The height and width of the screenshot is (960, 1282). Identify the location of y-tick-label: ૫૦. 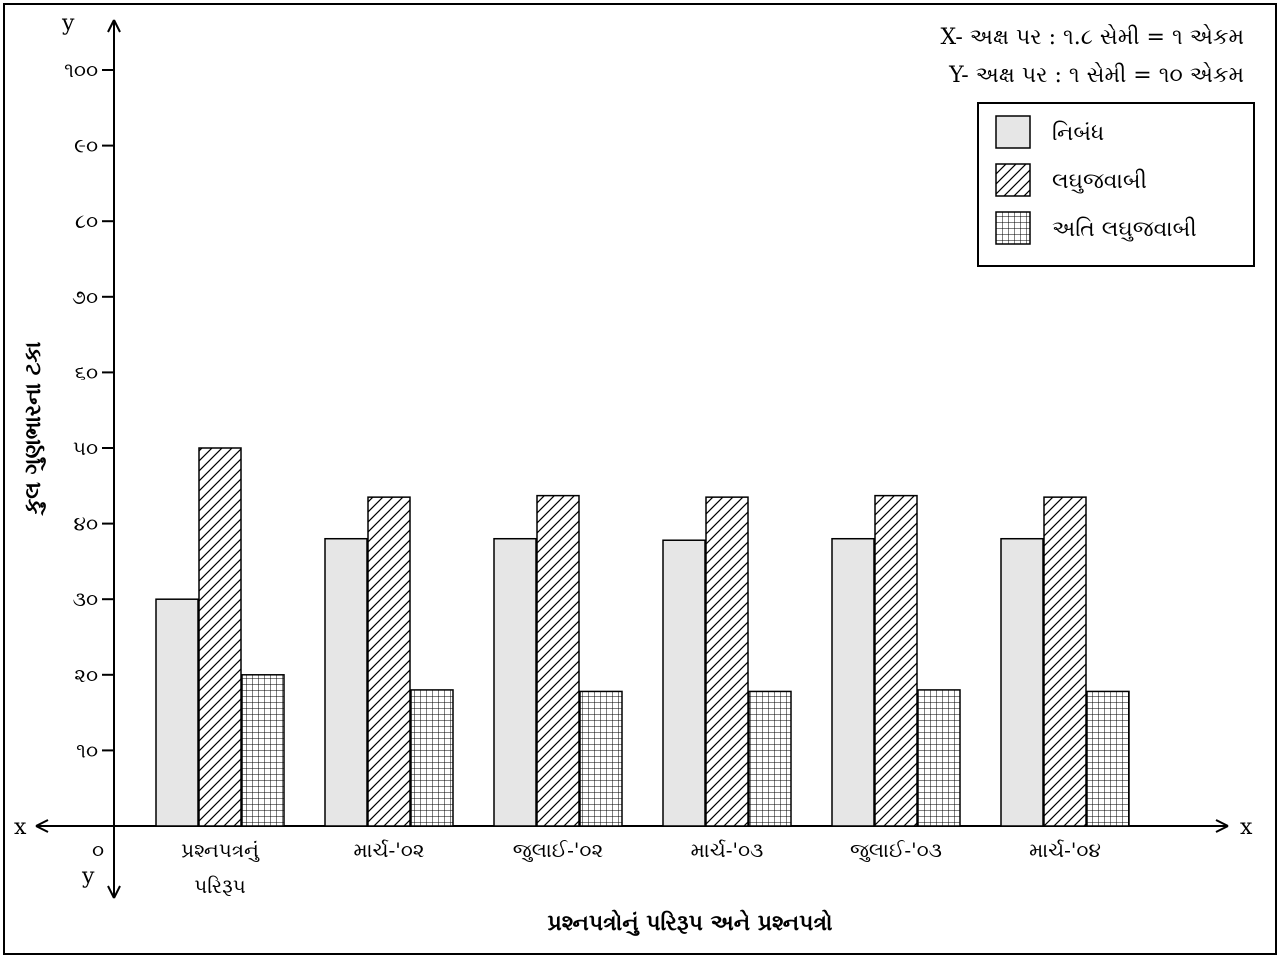
(85, 448).